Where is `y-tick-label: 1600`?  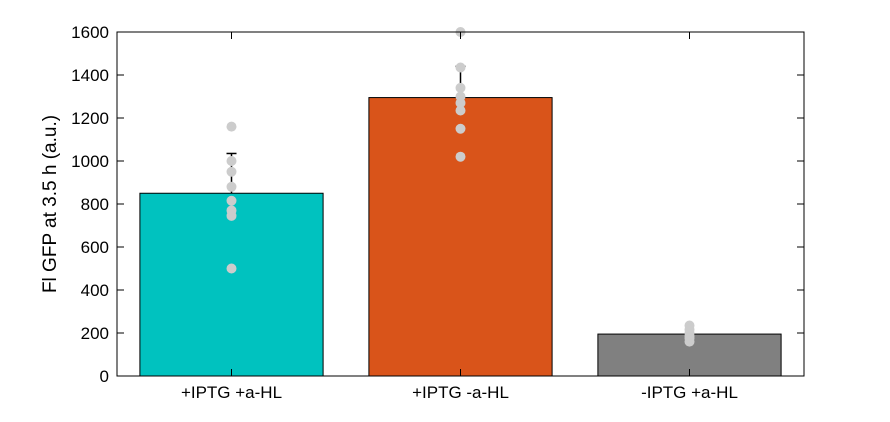
y-tick-label: 1600 is located at coordinates (90, 32).